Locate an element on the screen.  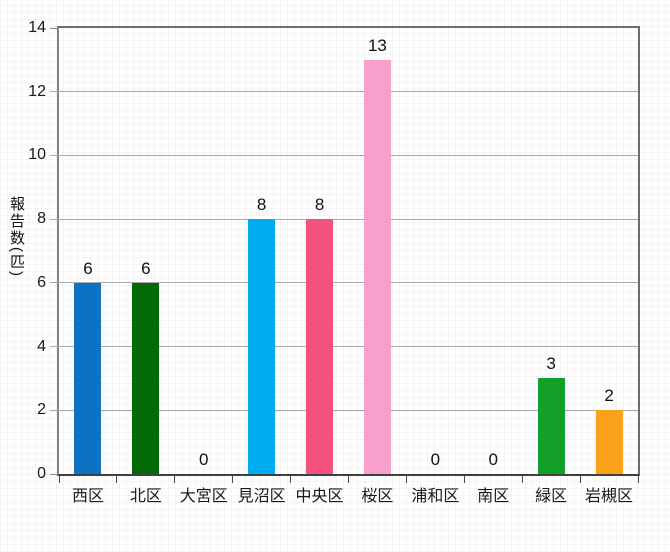
y-tick-label: 12 is located at coordinates (37, 91).